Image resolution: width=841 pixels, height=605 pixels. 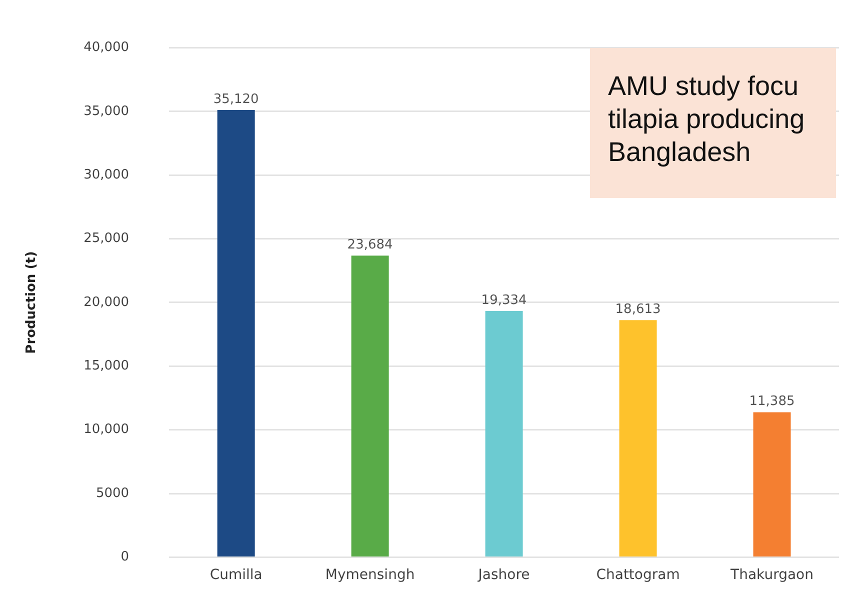 I want to click on annotation: AMU study focu tilapia producing Bangladesh, so click(x=713, y=123).